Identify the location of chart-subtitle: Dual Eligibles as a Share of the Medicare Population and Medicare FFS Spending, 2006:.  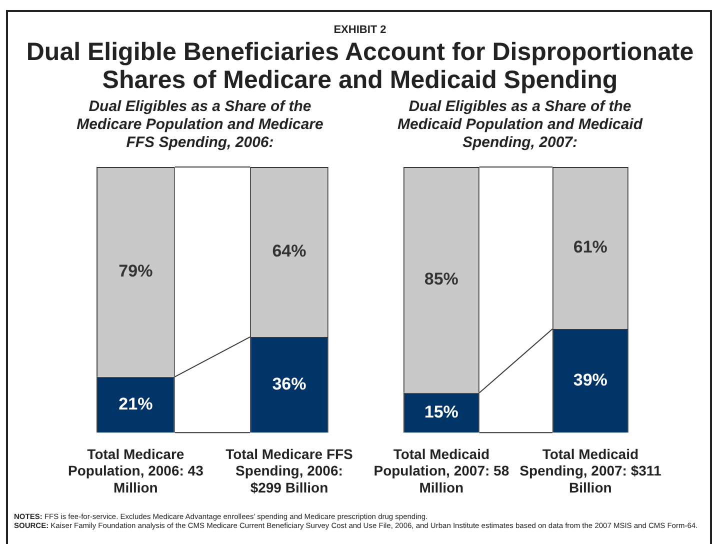
(200, 125).